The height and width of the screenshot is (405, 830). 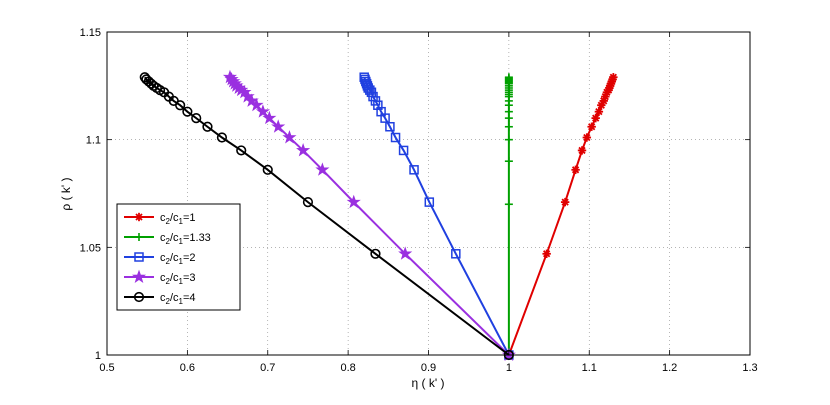 I want to click on x-tick-label: 0.6, so click(x=187, y=368).